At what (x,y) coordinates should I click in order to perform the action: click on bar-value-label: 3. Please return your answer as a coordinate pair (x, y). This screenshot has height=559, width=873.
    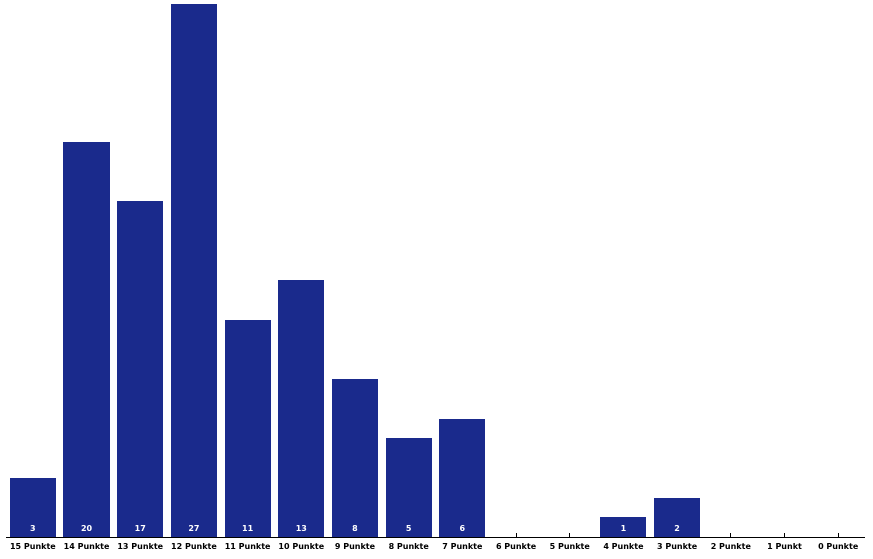
    Looking at the image, I should click on (33, 528).